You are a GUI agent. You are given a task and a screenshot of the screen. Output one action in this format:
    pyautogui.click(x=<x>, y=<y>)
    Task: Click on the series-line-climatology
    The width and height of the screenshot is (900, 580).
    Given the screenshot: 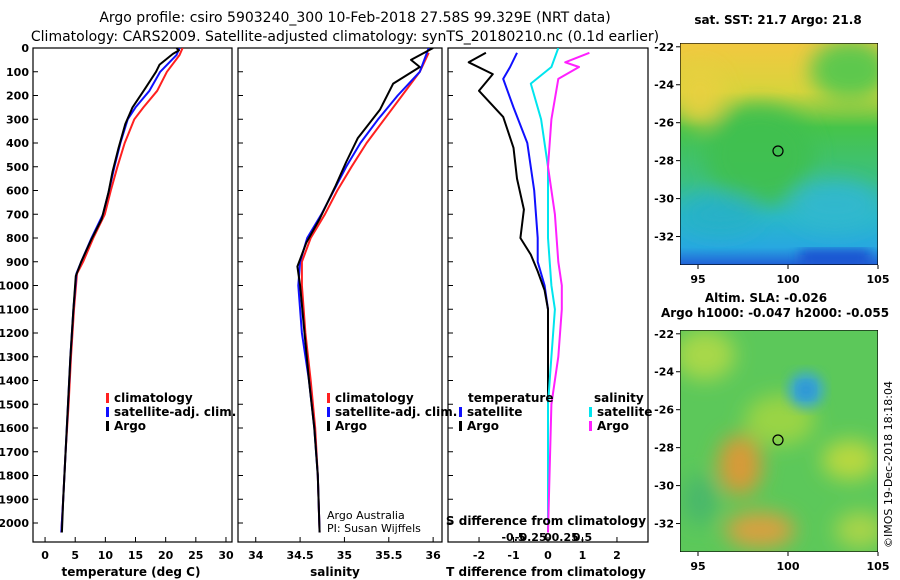 What is the action you would take?
    pyautogui.click(x=365, y=292)
    